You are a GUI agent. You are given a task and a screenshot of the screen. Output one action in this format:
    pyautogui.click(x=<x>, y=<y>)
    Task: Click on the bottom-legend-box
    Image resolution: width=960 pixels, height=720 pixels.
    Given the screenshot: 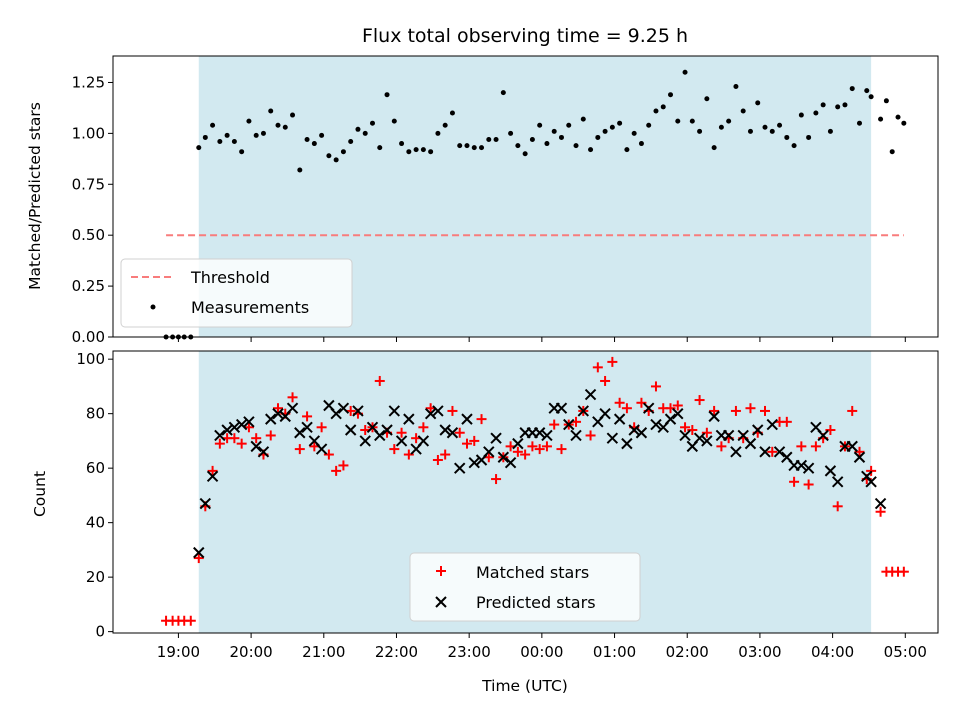 What is the action you would take?
    pyautogui.click(x=525, y=587)
    